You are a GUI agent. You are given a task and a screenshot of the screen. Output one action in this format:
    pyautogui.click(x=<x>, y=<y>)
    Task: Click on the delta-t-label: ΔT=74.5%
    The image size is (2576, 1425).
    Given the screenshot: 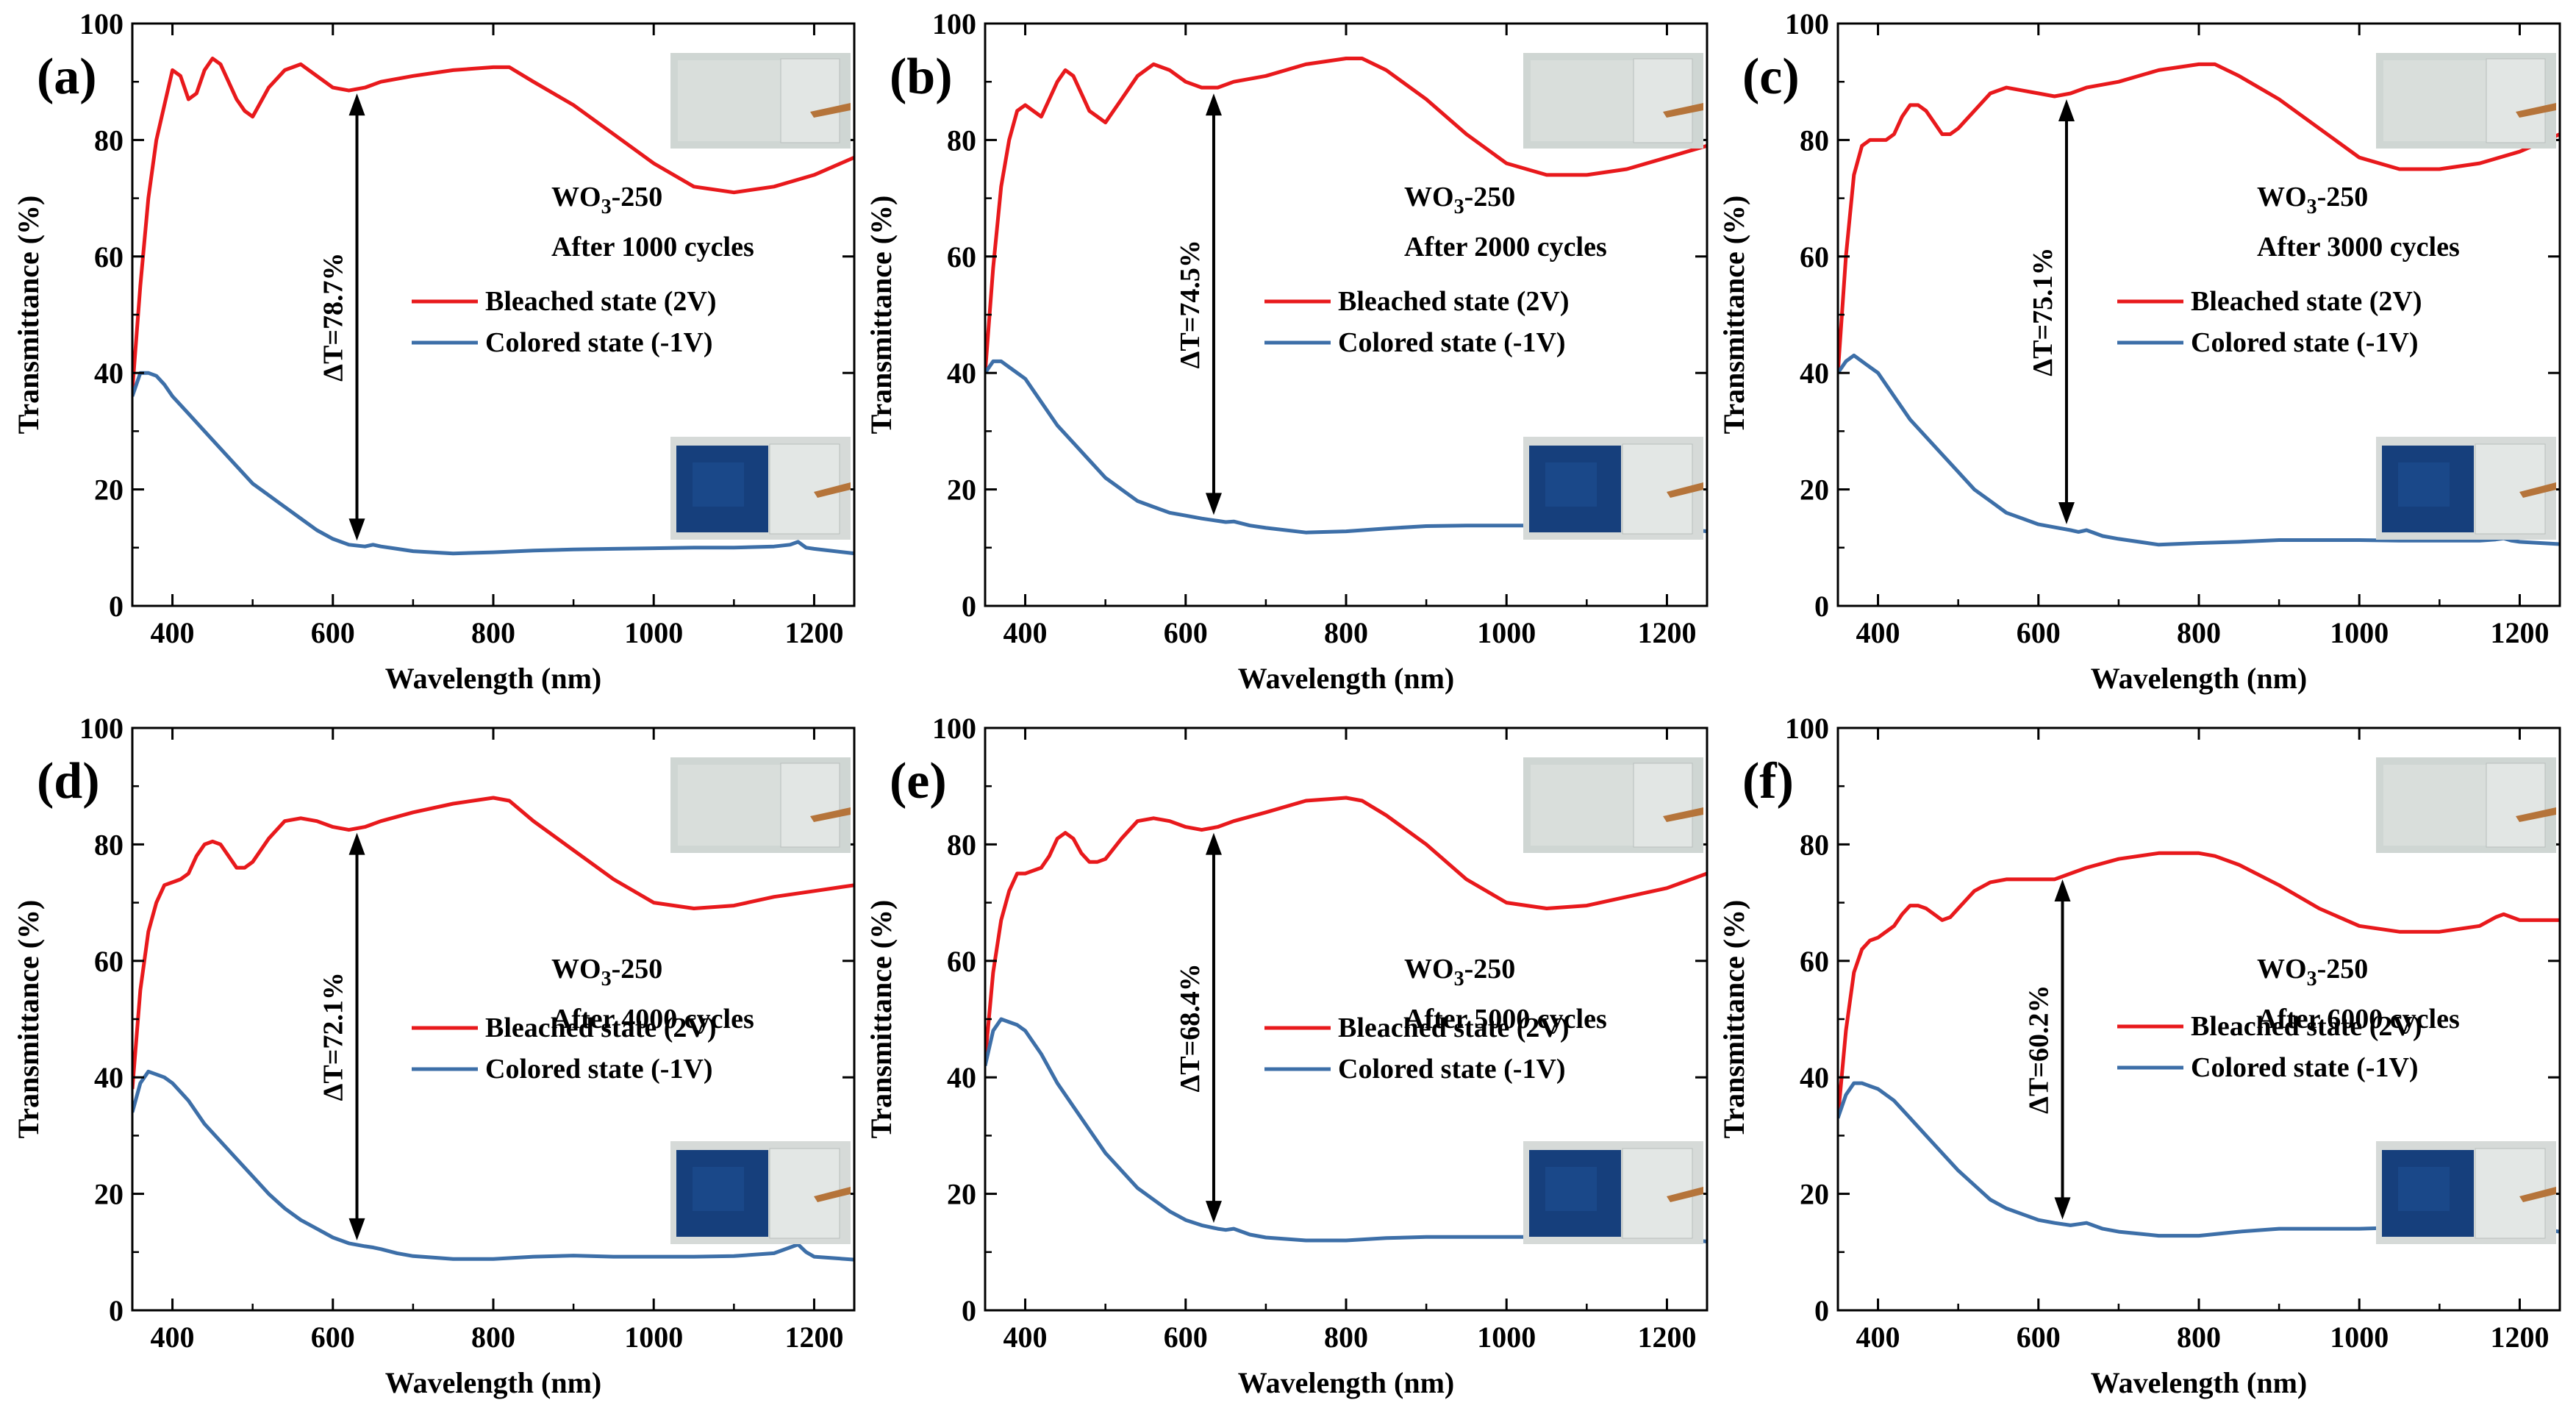 What is the action you would take?
    pyautogui.click(x=1190, y=304)
    